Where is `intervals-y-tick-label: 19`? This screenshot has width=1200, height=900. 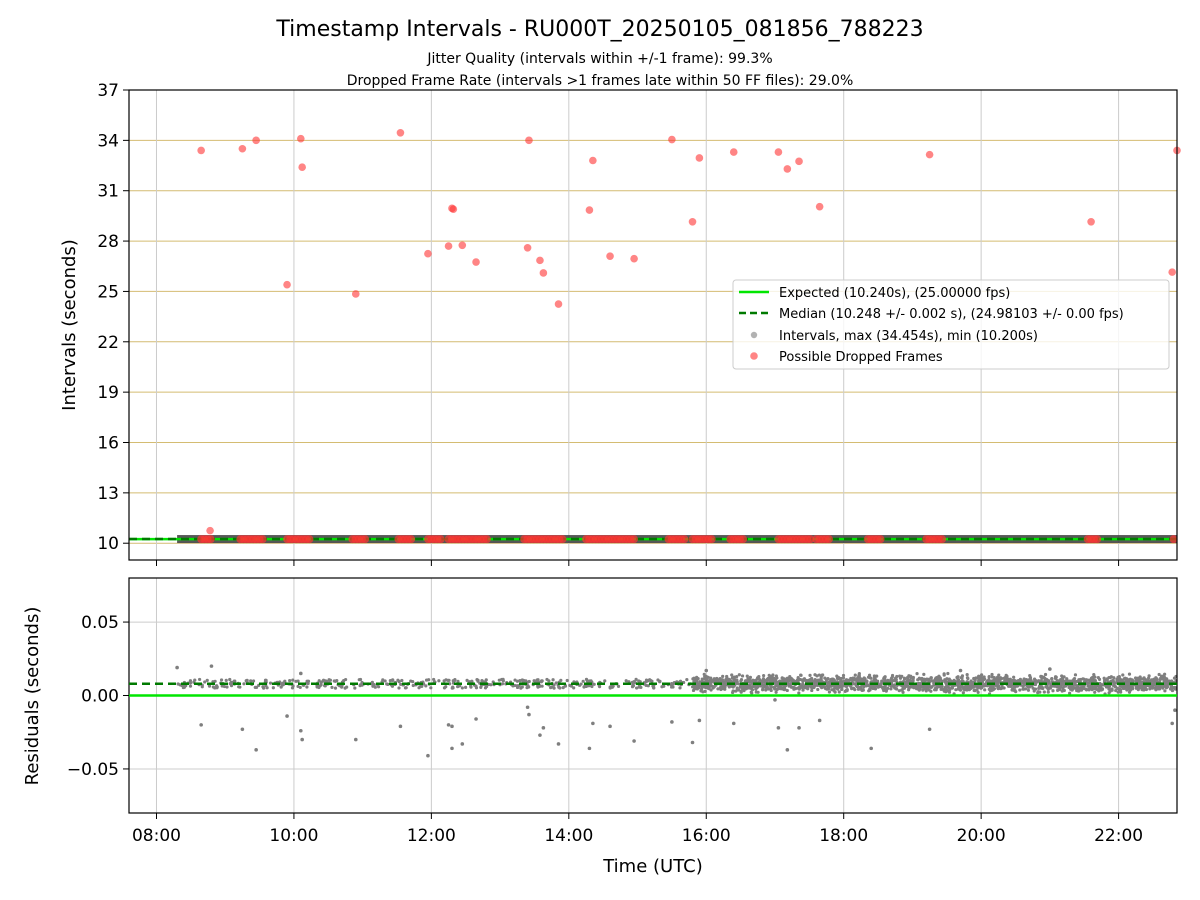 intervals-y-tick-label: 19 is located at coordinates (108, 393).